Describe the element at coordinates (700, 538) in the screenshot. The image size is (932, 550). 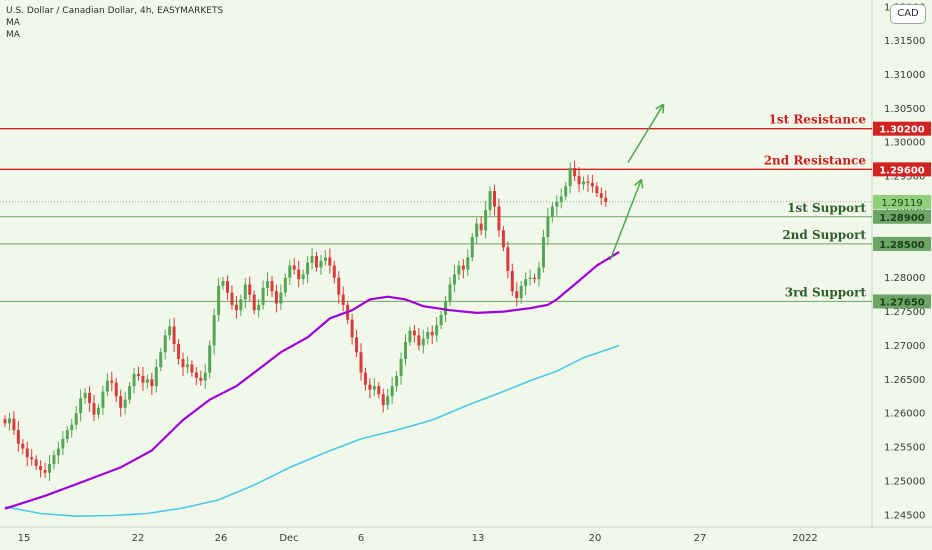
I see `x-tick-label: 27` at that location.